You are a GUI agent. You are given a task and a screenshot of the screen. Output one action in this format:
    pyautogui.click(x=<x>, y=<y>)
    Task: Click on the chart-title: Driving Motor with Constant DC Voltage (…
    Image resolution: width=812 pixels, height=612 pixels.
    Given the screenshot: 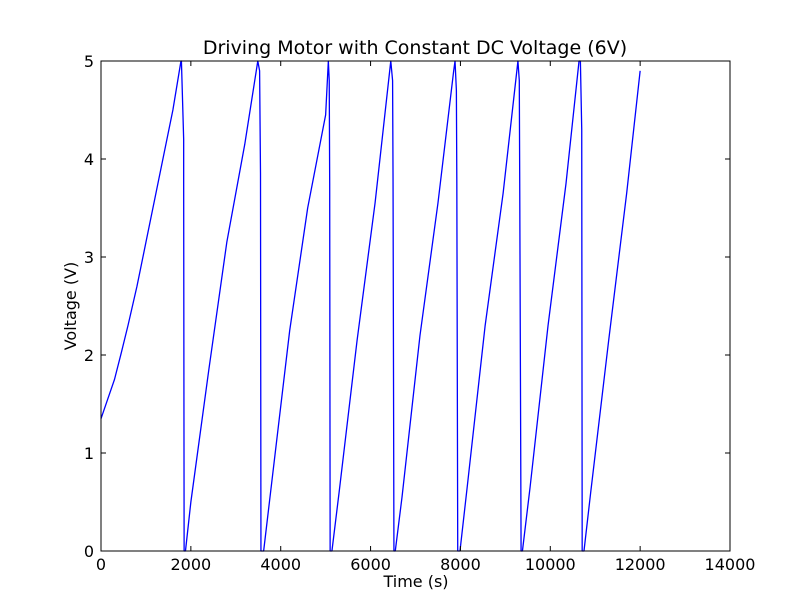 What is the action you would take?
    pyautogui.click(x=415, y=48)
    